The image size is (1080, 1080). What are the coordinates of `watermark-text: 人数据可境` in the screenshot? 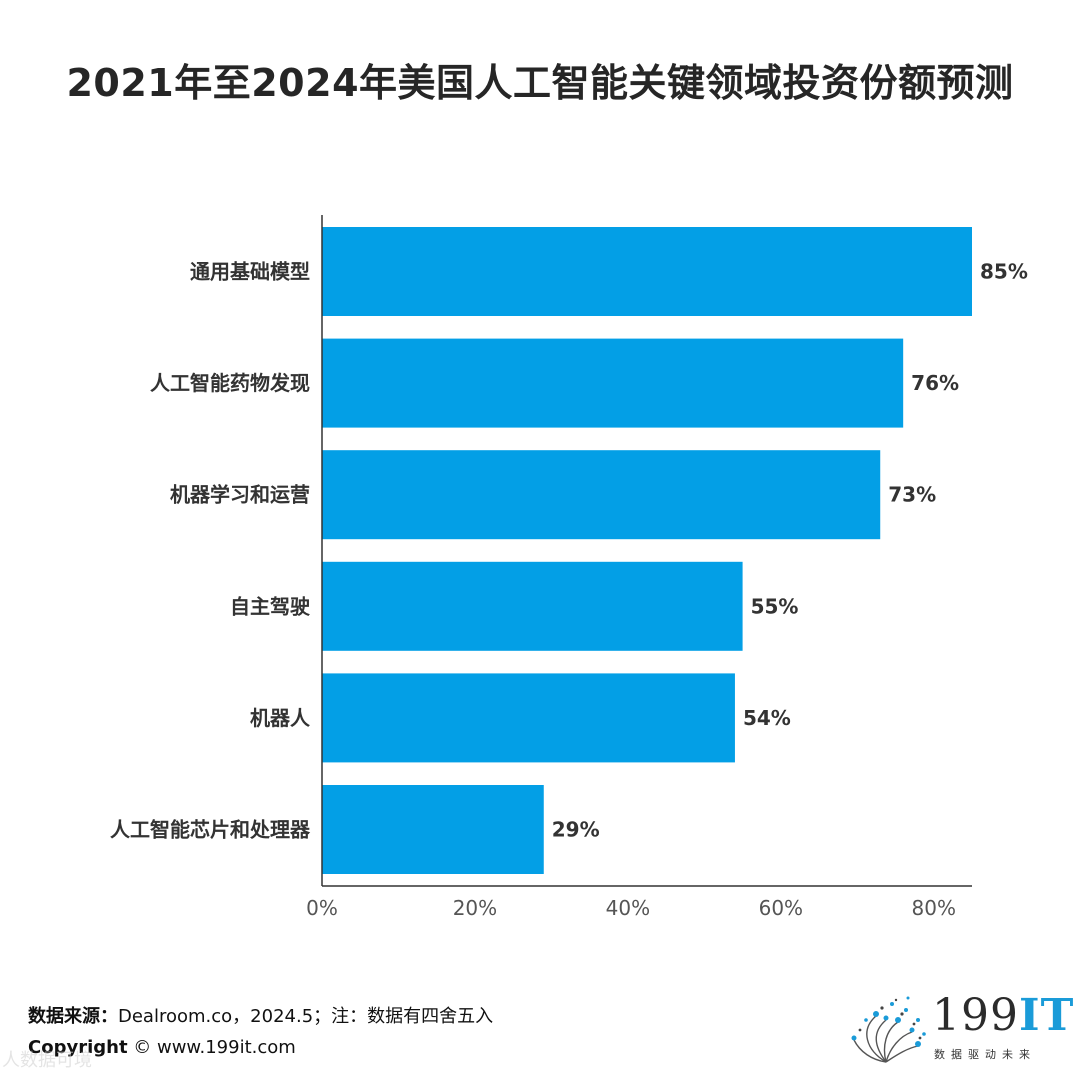 It's located at (47, 1060).